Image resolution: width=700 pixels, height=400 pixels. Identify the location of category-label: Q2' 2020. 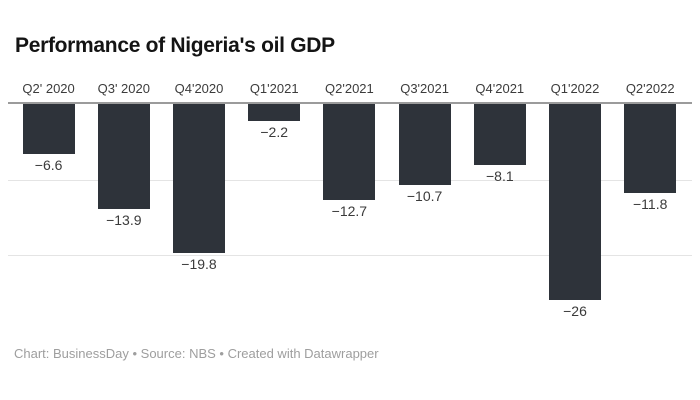
(48, 88).